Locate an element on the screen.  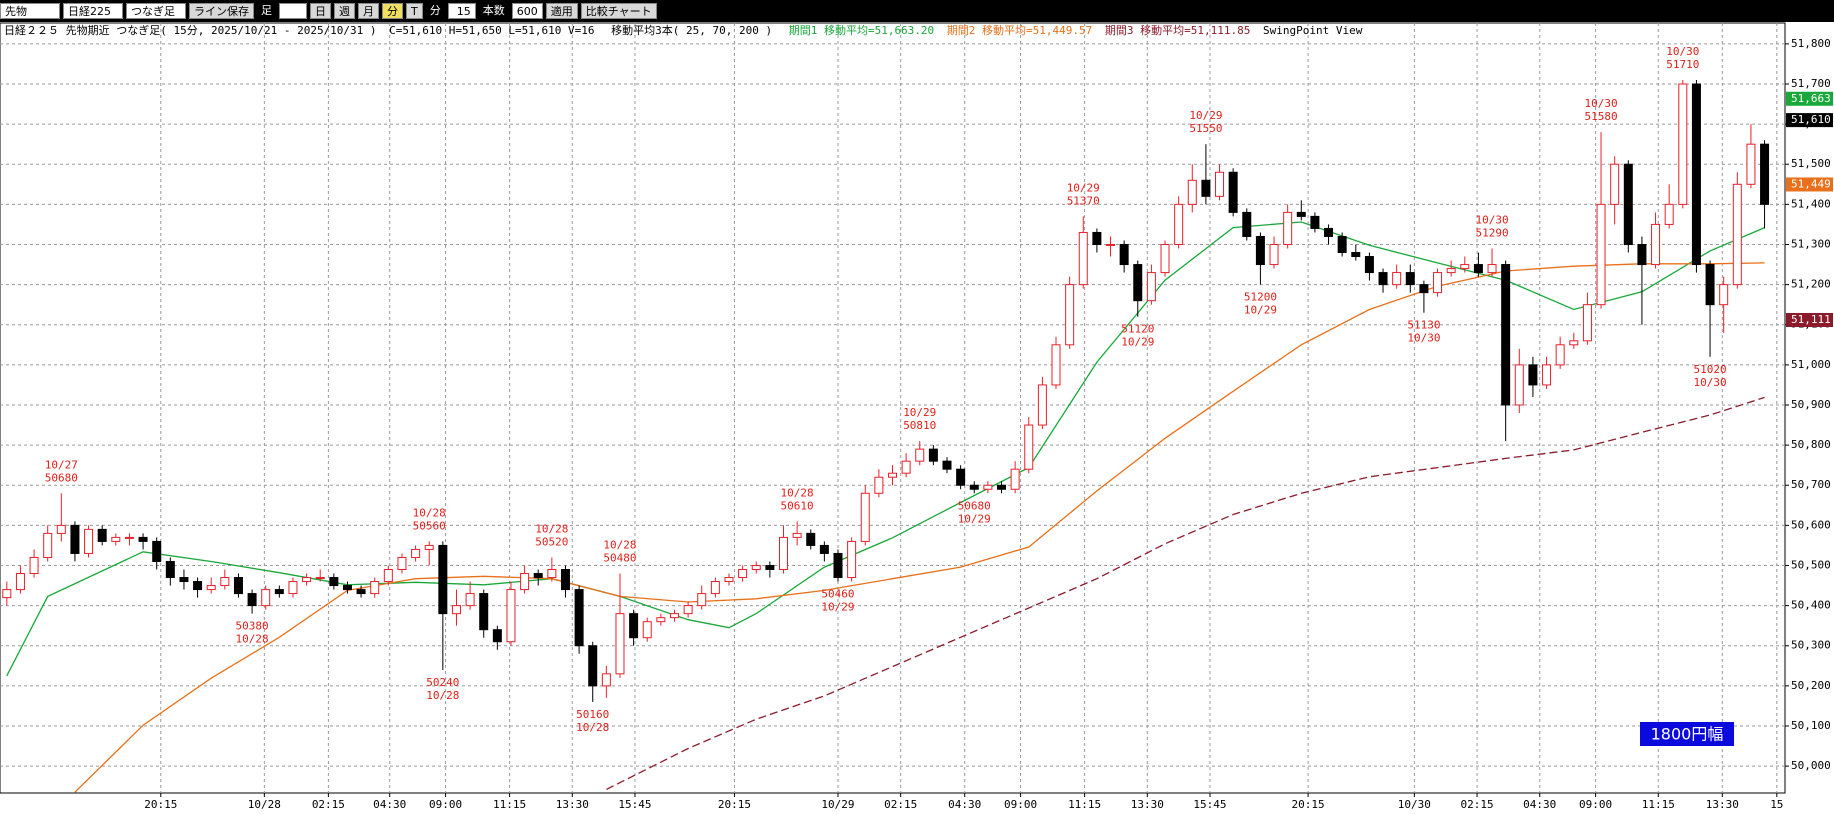
swing-value: 51580 is located at coordinates (1600, 116).